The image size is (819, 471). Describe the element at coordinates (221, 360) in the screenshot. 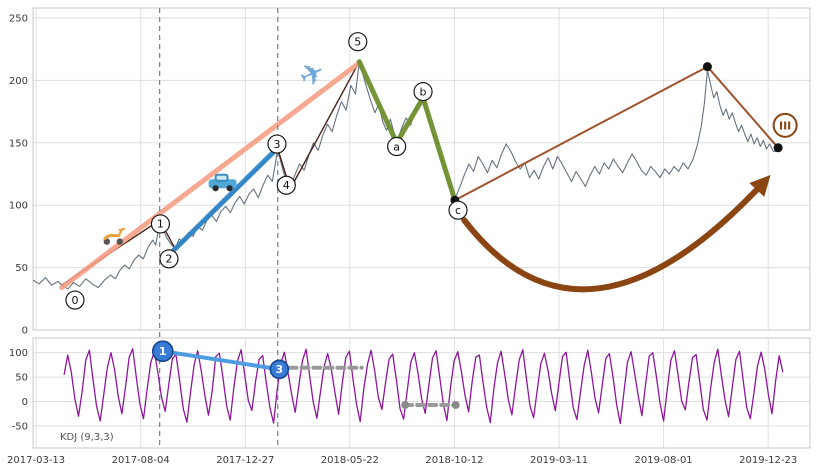

I see `kdj-divergence-blue-line` at that location.